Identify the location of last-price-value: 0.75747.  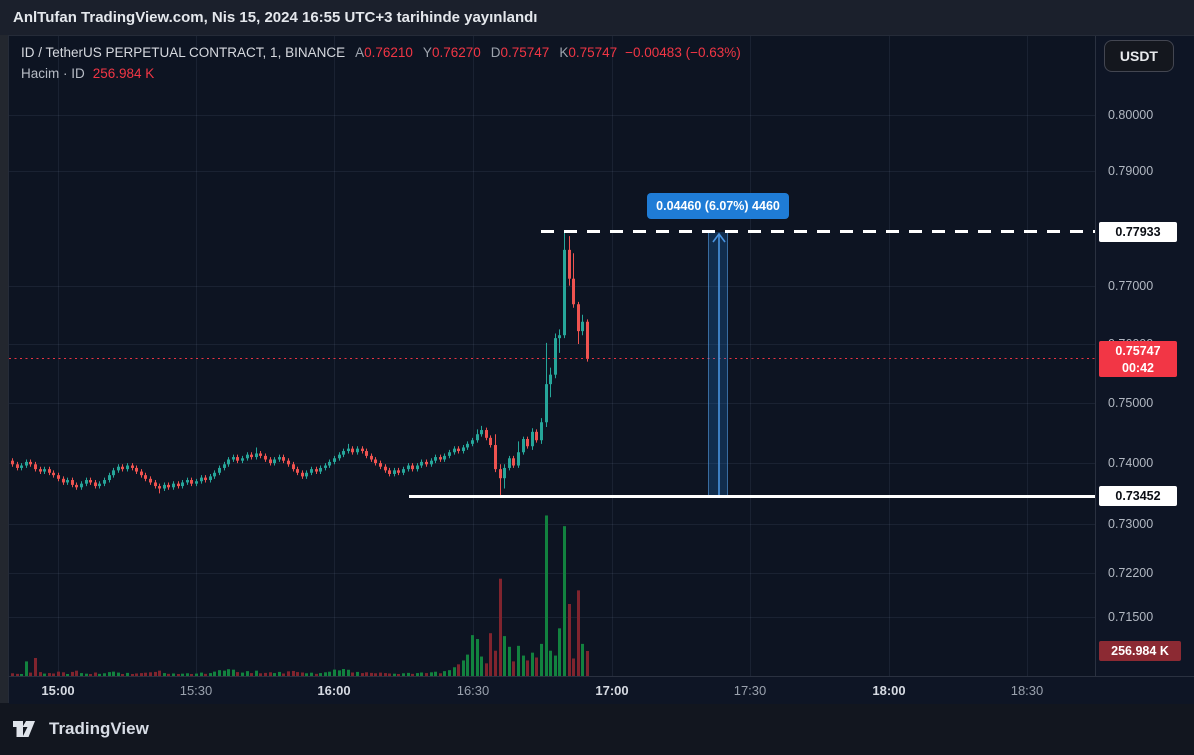
(1138, 350).